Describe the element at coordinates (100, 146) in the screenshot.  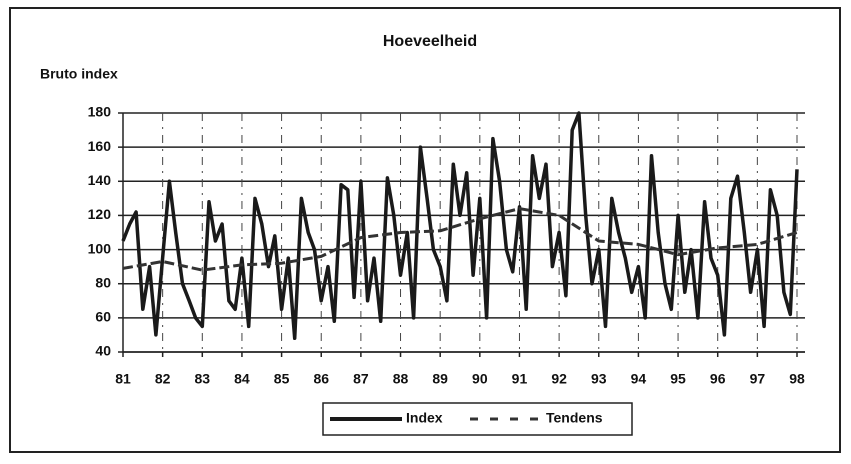
I see `y-tick-label: 160` at that location.